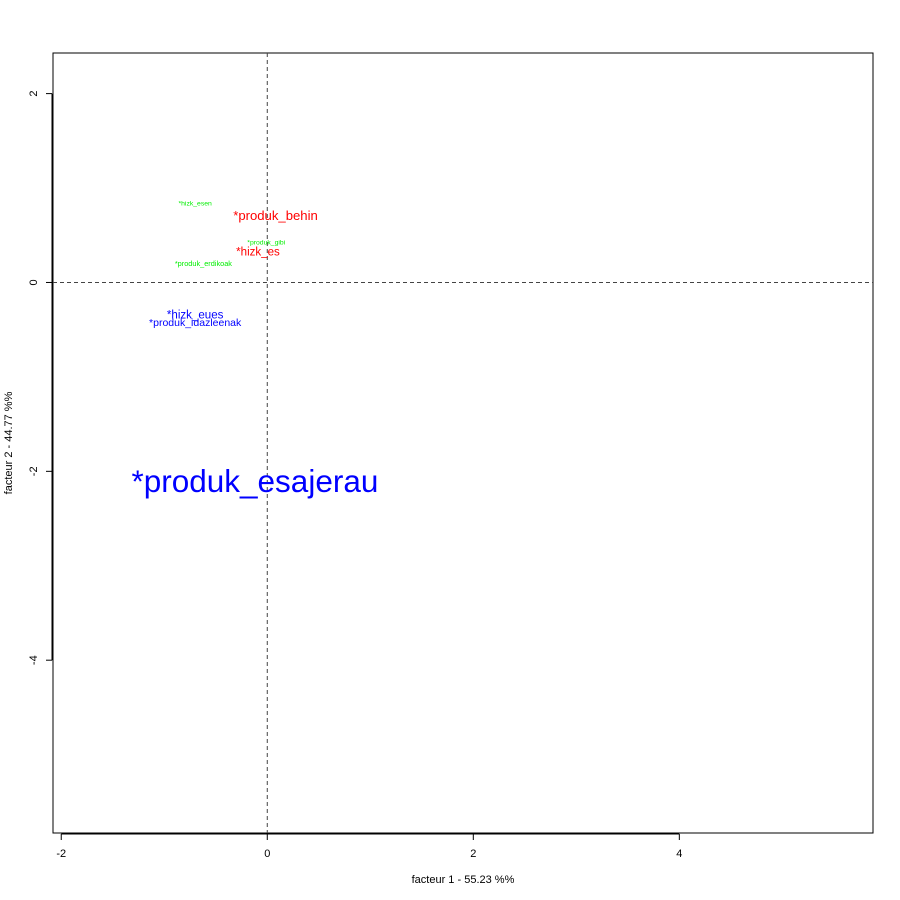  I want to click on x-axis-title: facteur 1 - 55.23 %%, so click(463, 880).